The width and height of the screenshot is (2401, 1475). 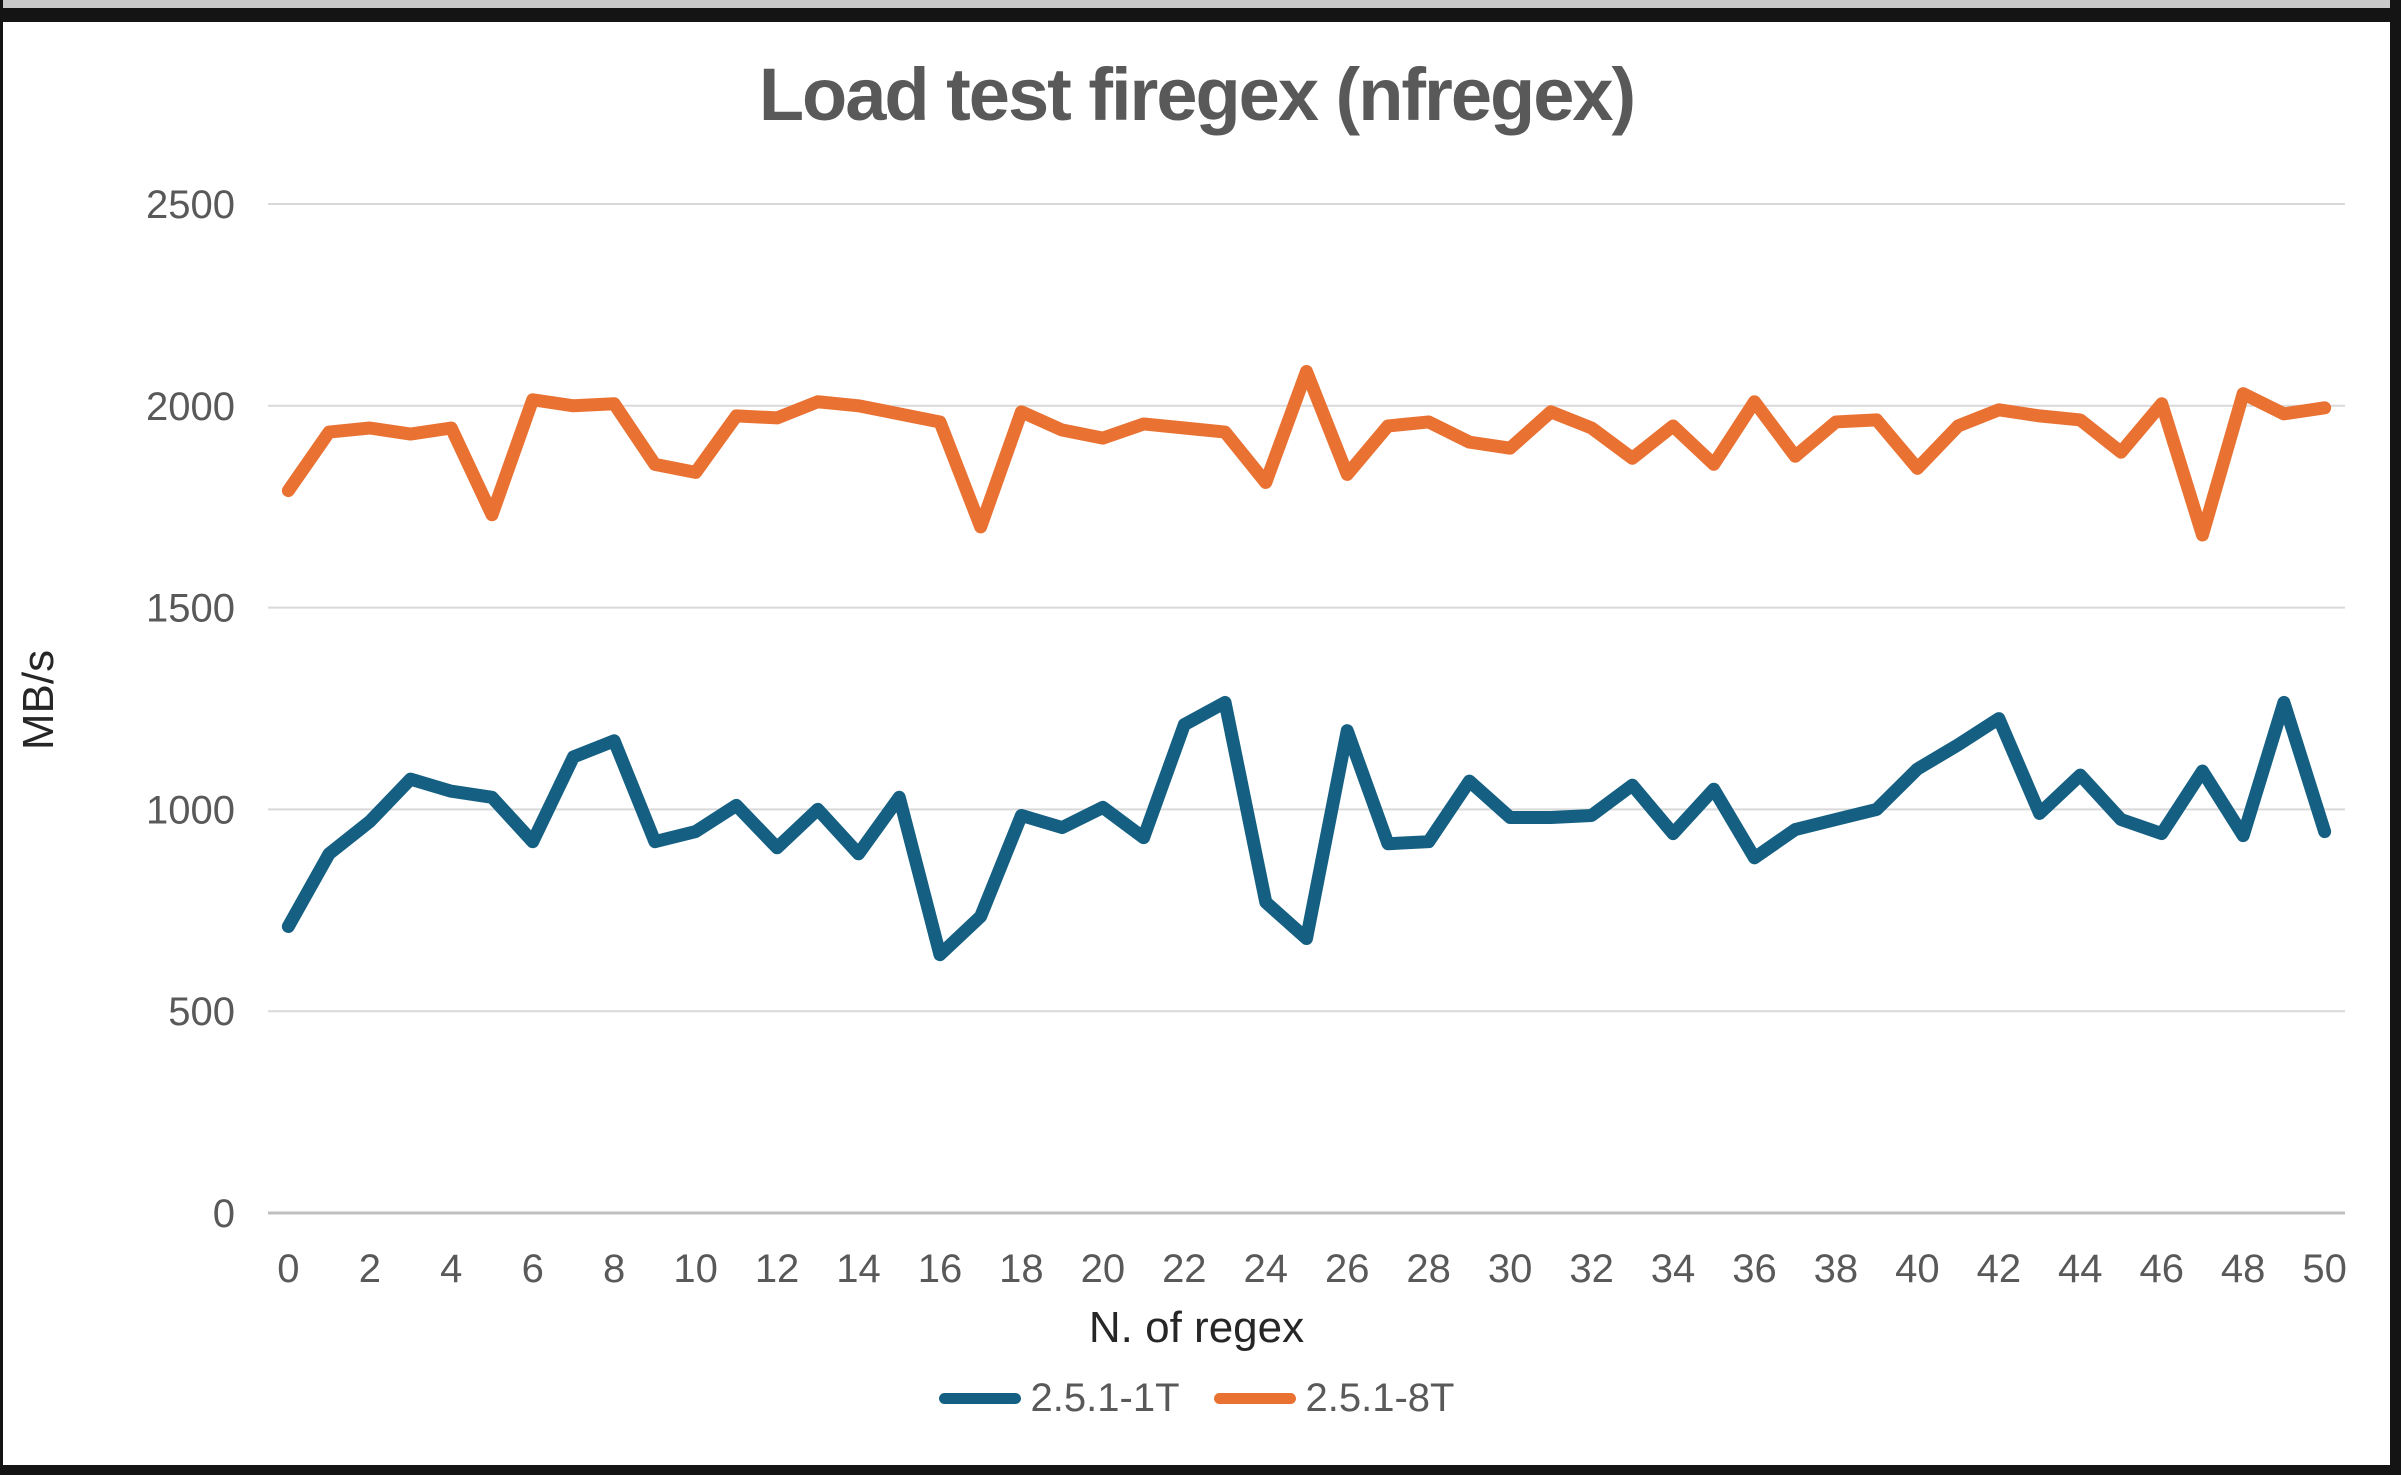 I want to click on window-top-edge, so click(x=1196, y=4).